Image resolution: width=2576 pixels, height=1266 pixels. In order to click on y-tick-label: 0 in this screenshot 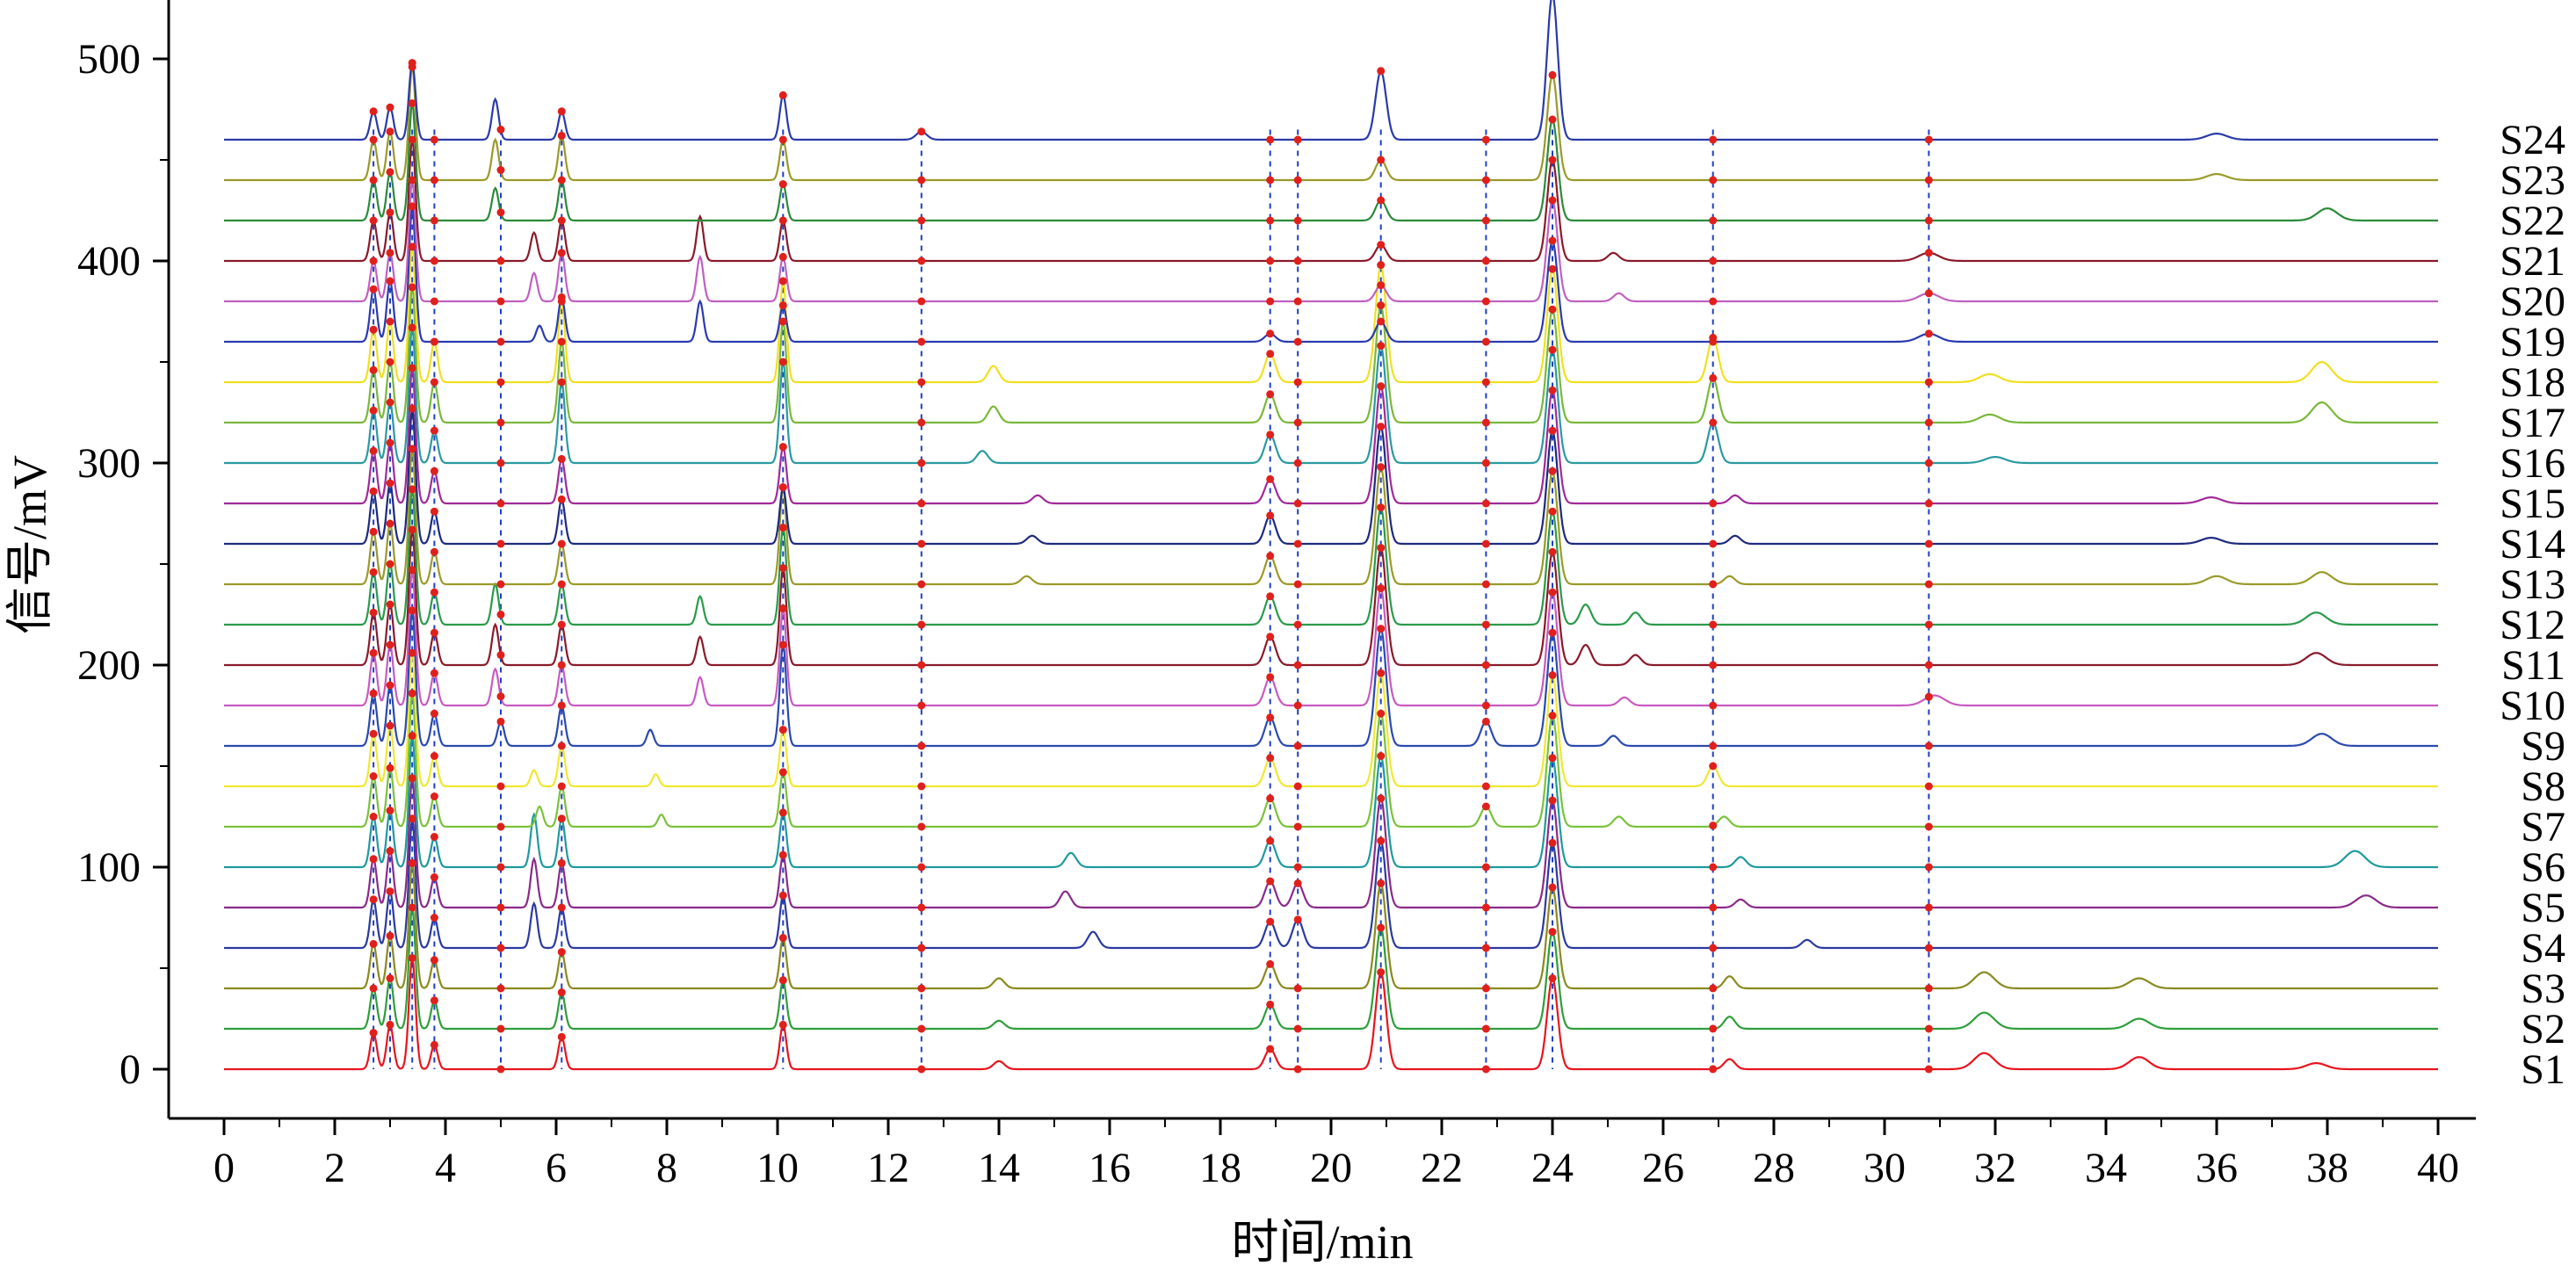, I will do `click(130, 1069)`.